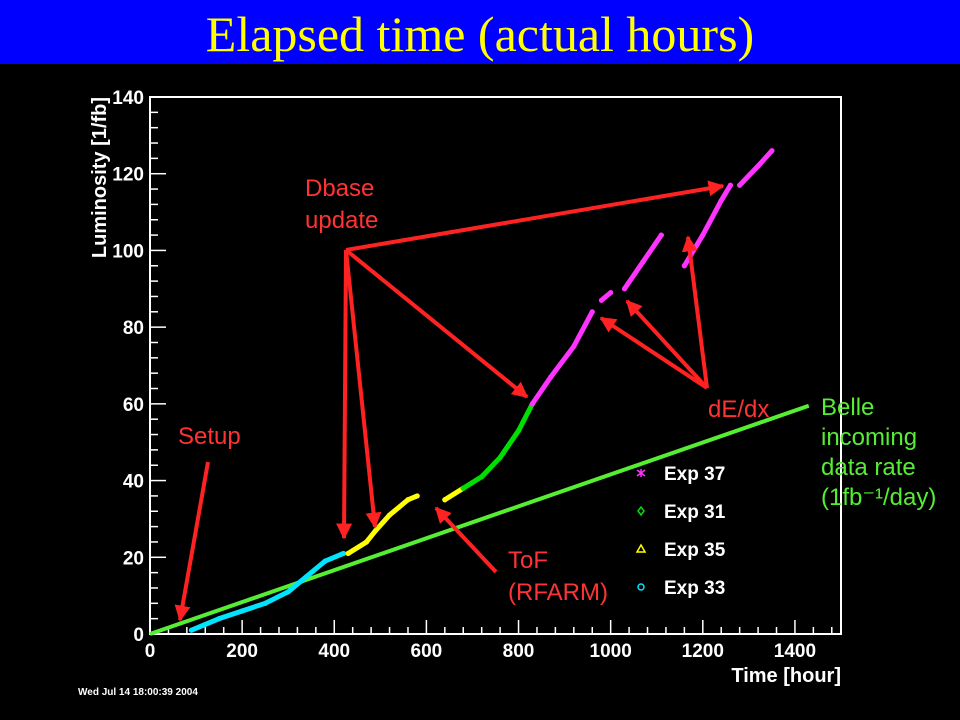  What do you see at coordinates (133, 482) in the screenshot?
I see `y-tick-label: 40` at bounding box center [133, 482].